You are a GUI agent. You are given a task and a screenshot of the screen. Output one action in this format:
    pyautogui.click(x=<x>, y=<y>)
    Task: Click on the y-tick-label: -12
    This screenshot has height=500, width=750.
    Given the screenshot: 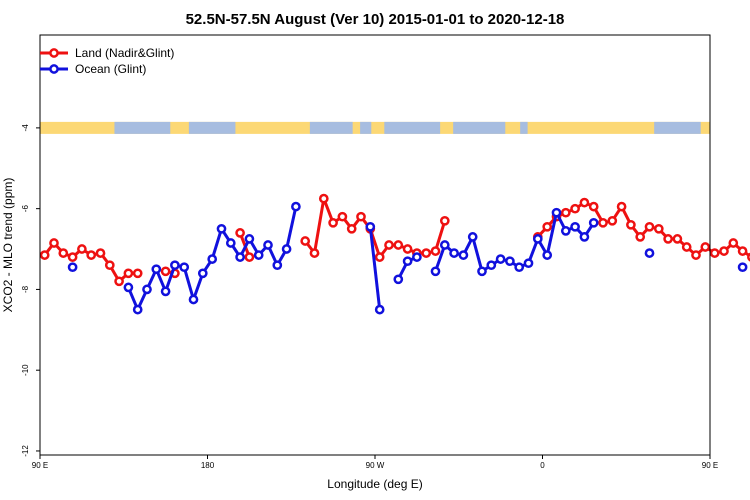 What is the action you would take?
    pyautogui.click(x=25, y=451)
    